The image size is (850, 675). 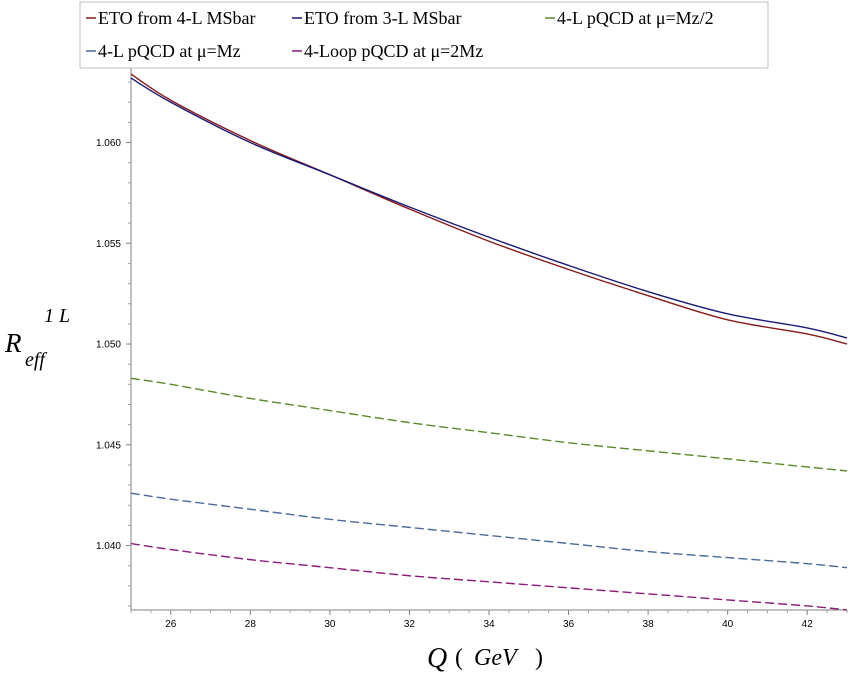 I want to click on x-axis-open-paren: (, so click(x=459, y=658).